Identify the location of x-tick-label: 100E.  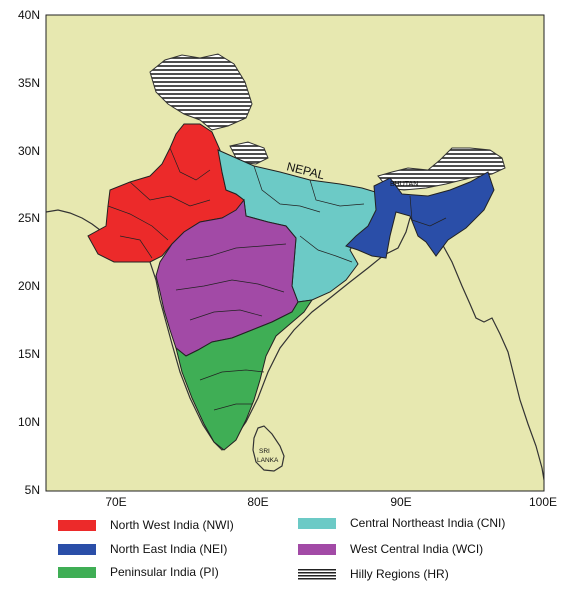
(543, 502).